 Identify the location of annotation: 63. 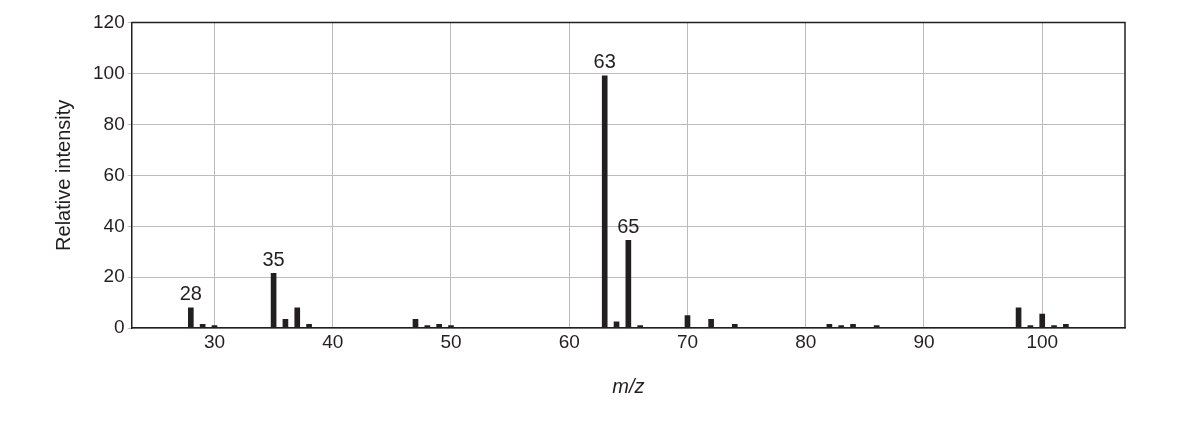
(604, 61).